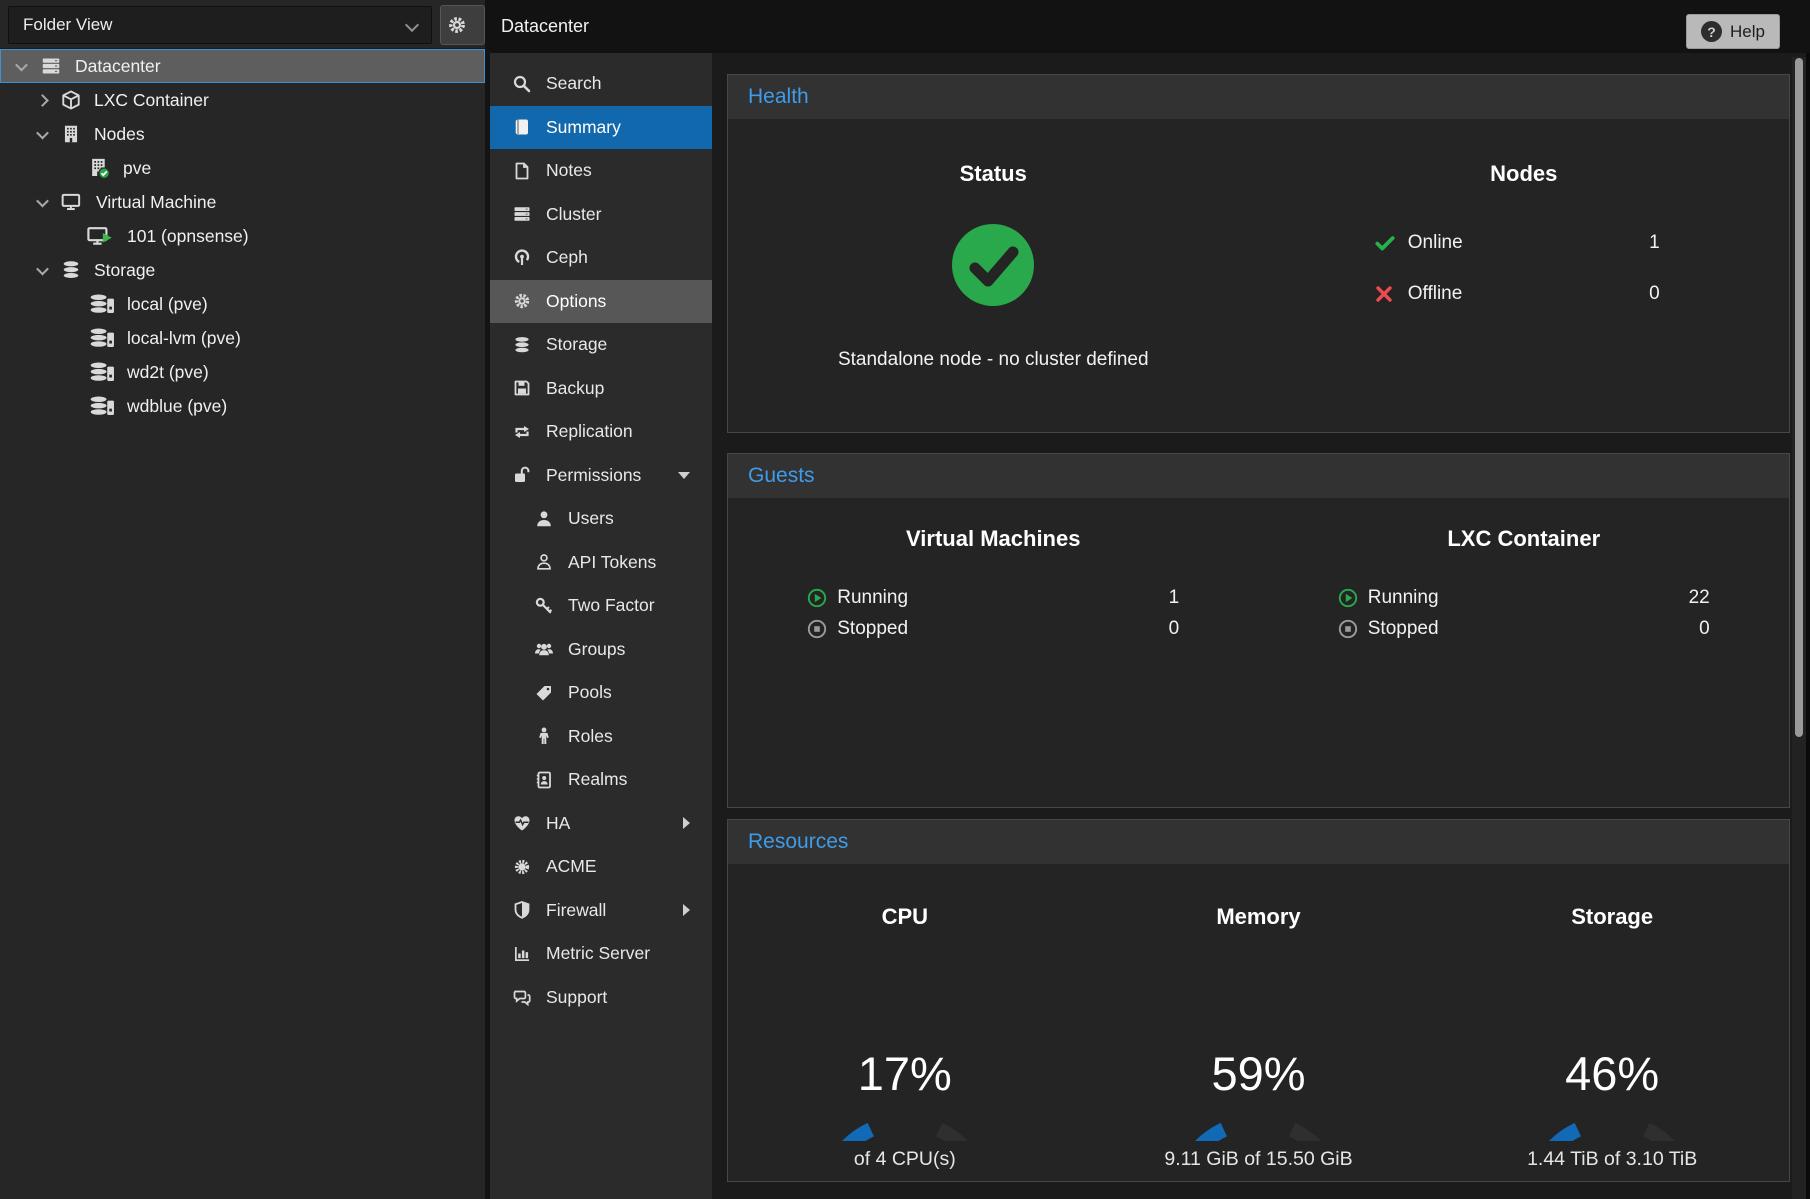 The width and height of the screenshot is (1810, 1199). What do you see at coordinates (601, 563) in the screenshot?
I see `menu-item-api-tokens: API Tokens` at bounding box center [601, 563].